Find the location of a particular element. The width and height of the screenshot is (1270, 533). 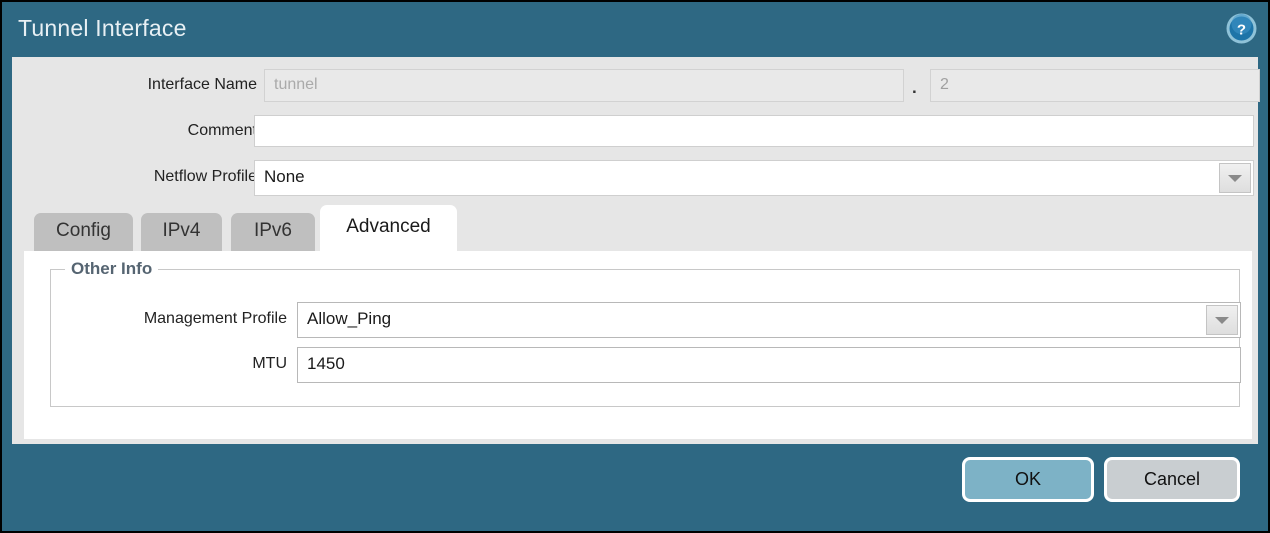

netflow-profile-dropdown-button is located at coordinates (1235, 178).